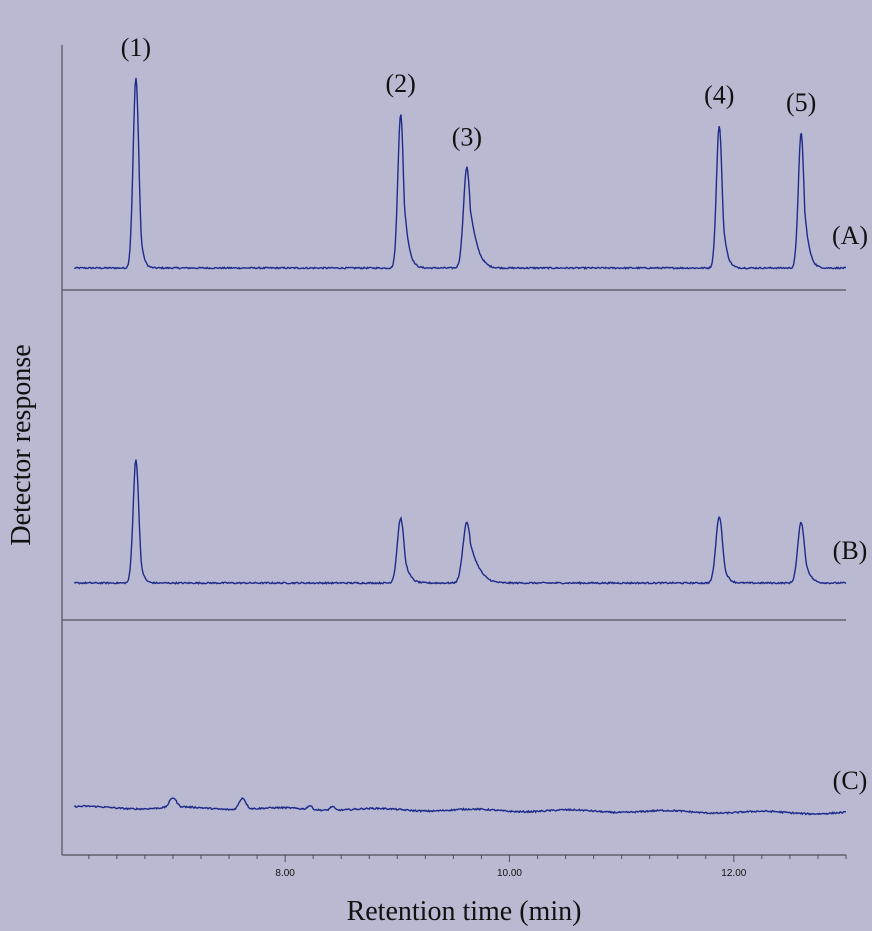 The height and width of the screenshot is (931, 872). What do you see at coordinates (850, 550) in the screenshot?
I see `series-label: (B)` at bounding box center [850, 550].